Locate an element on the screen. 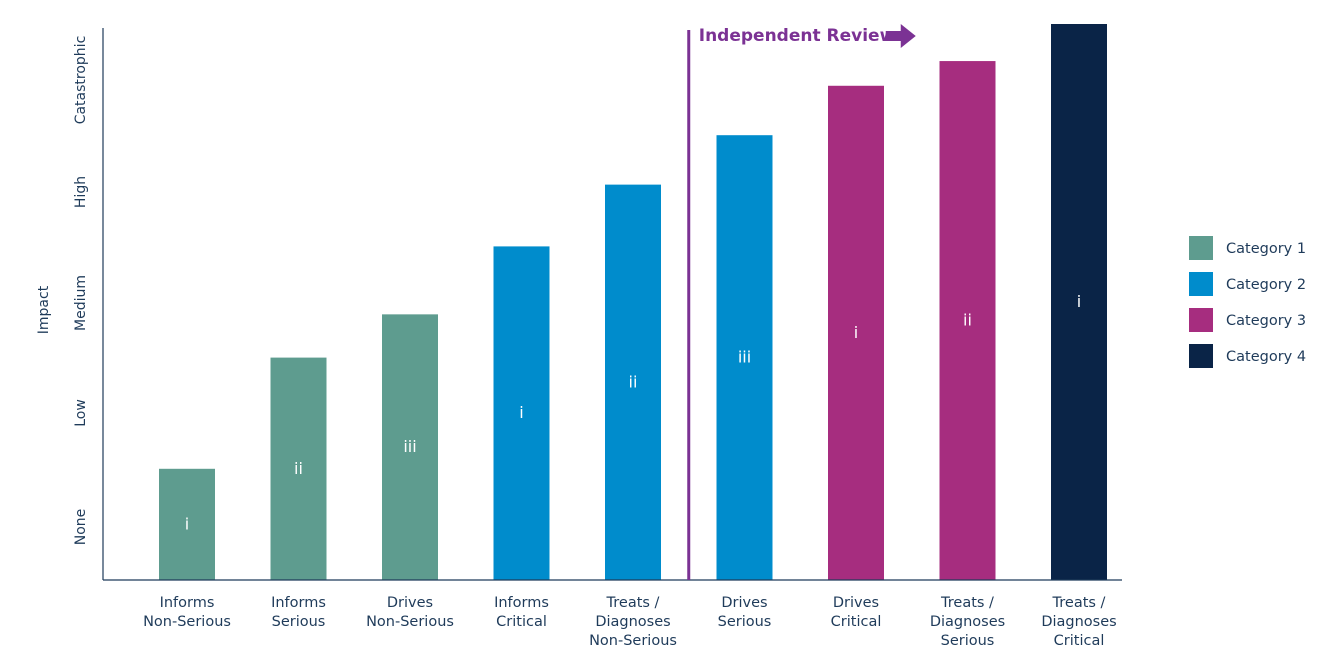  x-category-label: Treats / Diagnoses Non-Serious is located at coordinates (633, 622).